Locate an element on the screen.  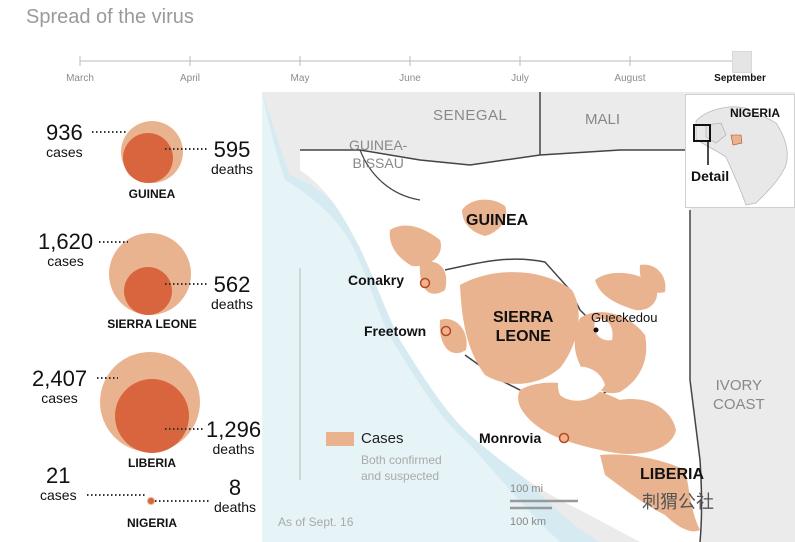
sierra-leone-cases-label: cases is located at coordinates (65, 261).